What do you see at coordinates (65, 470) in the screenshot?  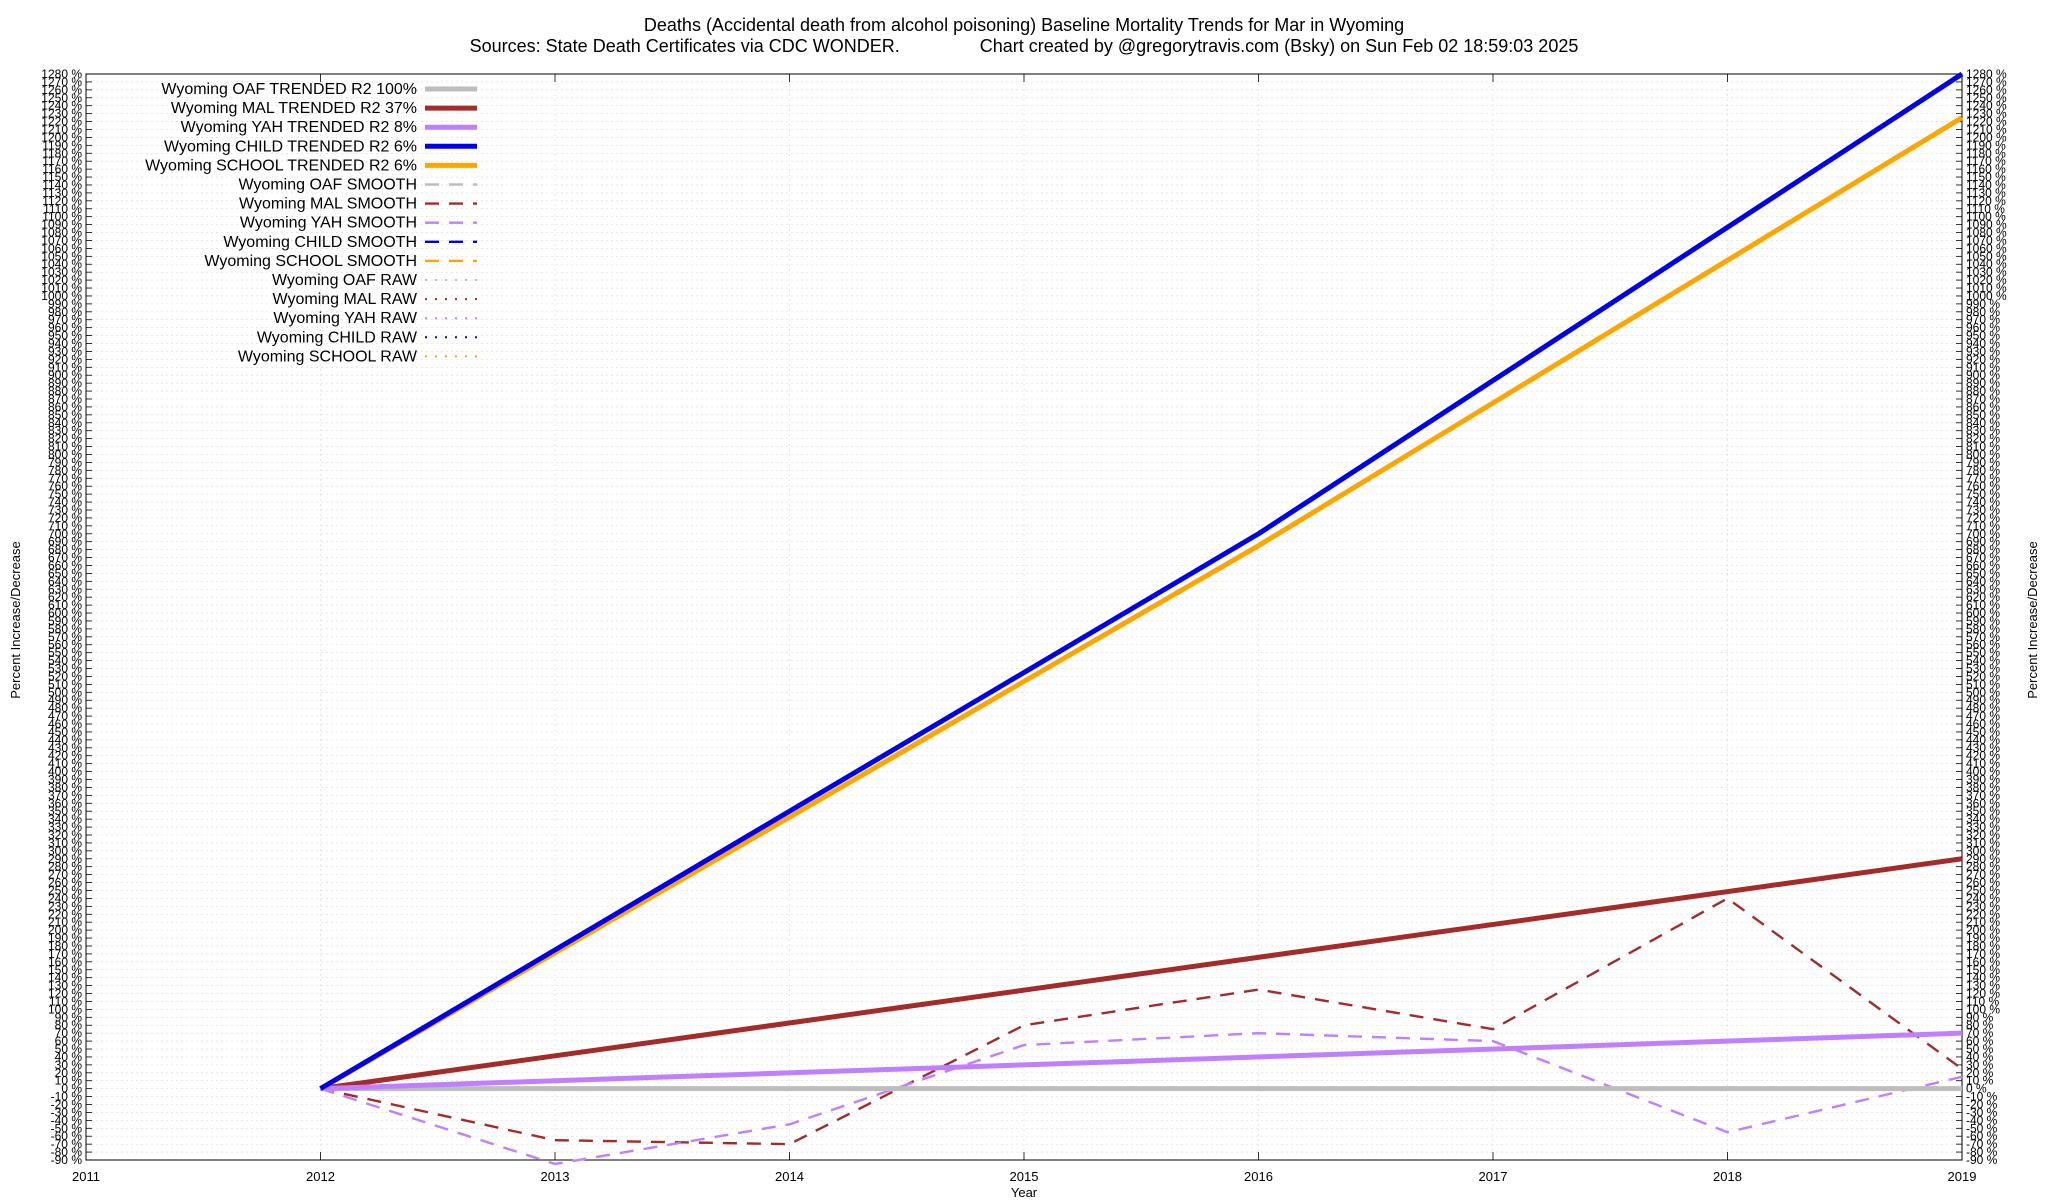 I see `y-tick-label-left: 780 %` at bounding box center [65, 470].